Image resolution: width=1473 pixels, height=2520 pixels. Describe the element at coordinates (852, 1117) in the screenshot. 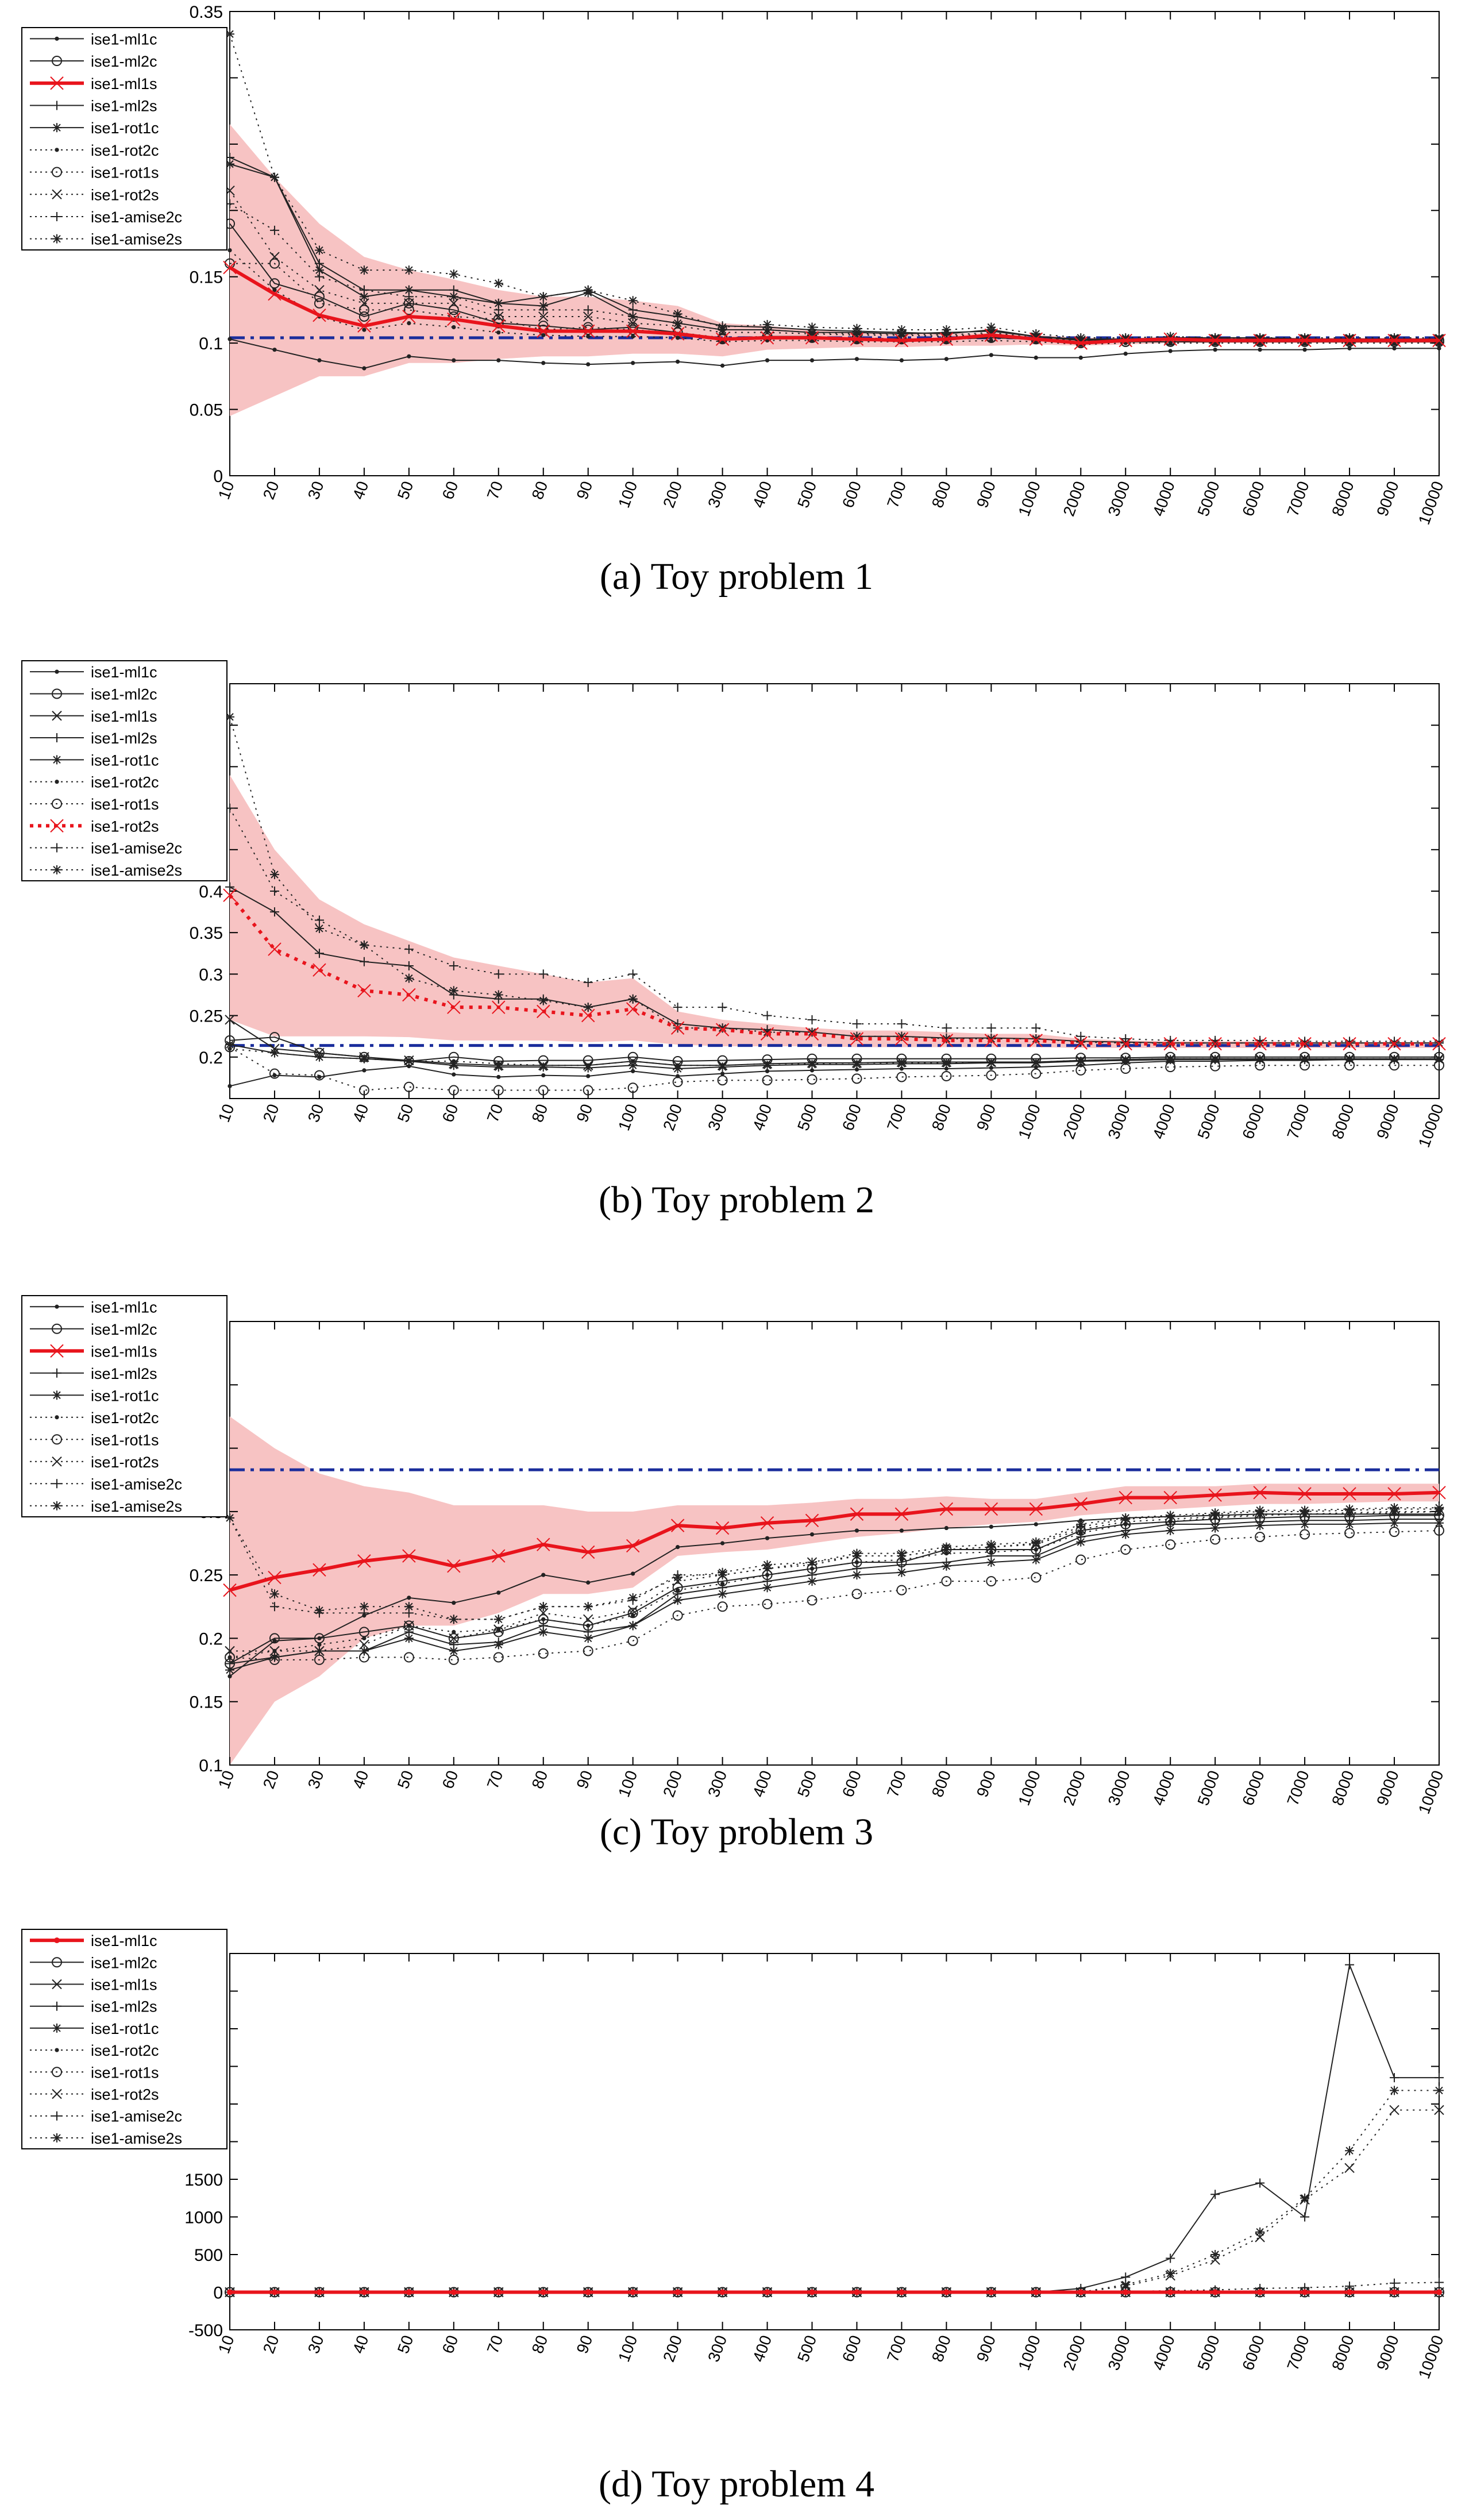

I see `x-tick-label: 600` at that location.